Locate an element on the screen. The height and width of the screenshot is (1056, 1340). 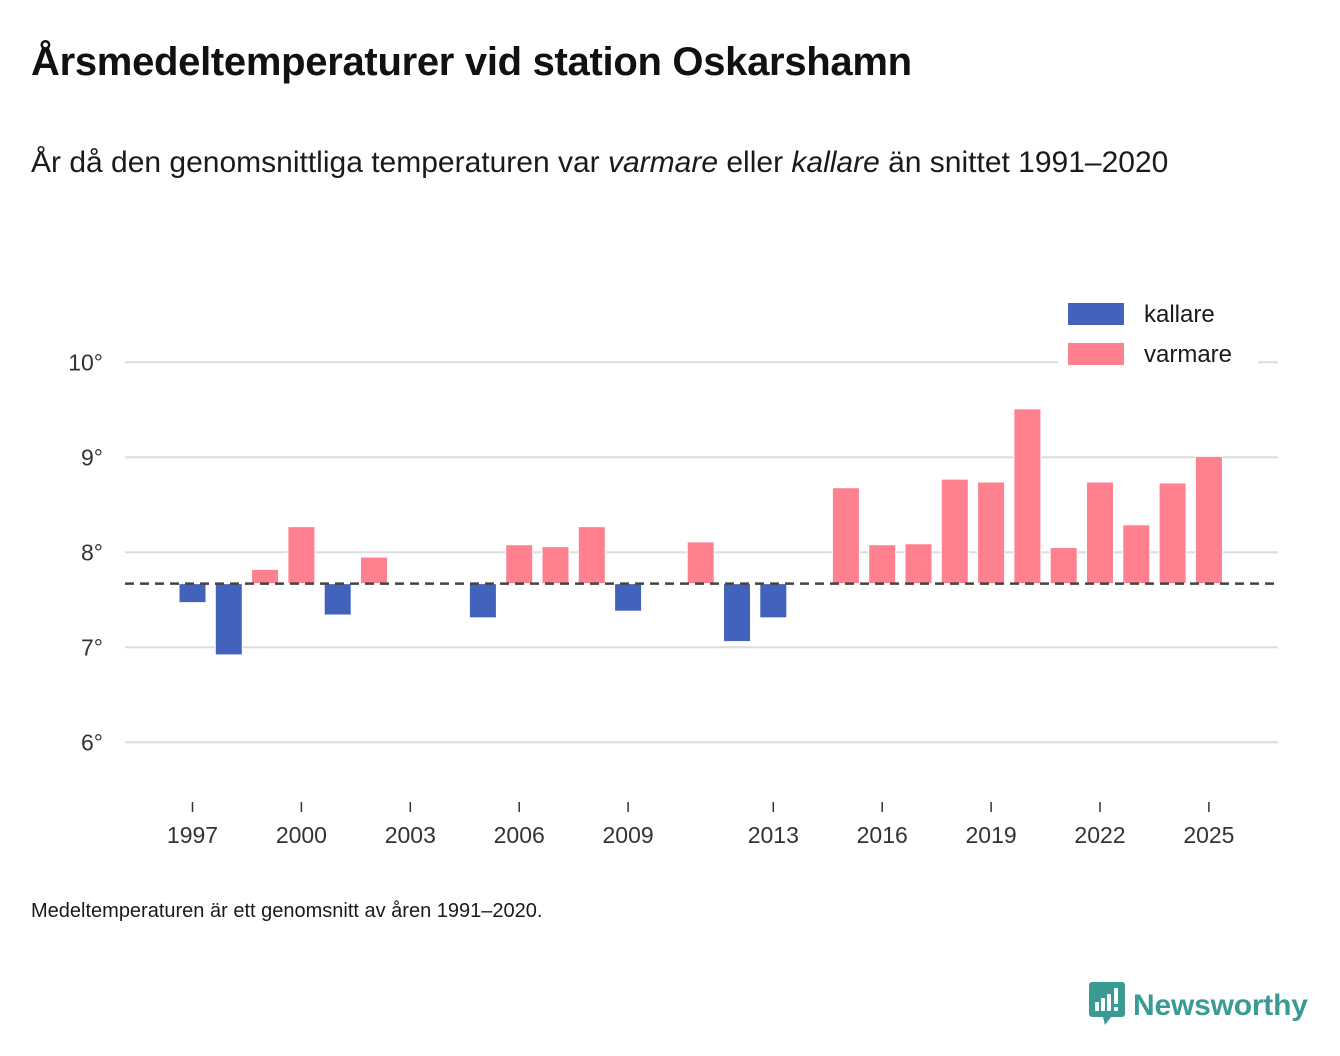
bar-2000 is located at coordinates (301, 555).